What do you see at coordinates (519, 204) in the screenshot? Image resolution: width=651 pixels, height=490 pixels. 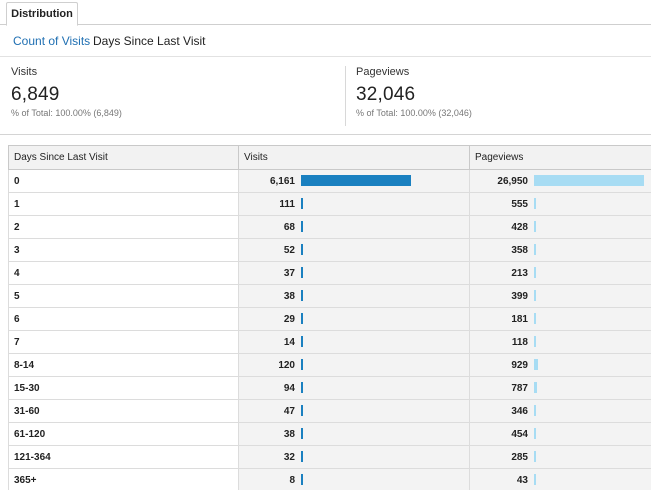 I see `pageviews-value: 555` at bounding box center [519, 204].